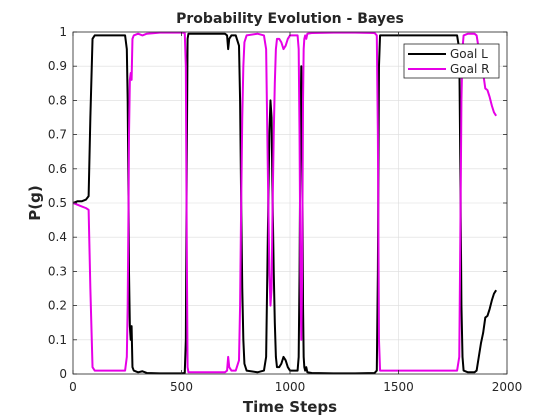 This screenshot has width=560, height=420. Describe the element at coordinates (57, 135) in the screenshot. I see `y-tick-label: 0.7` at that location.